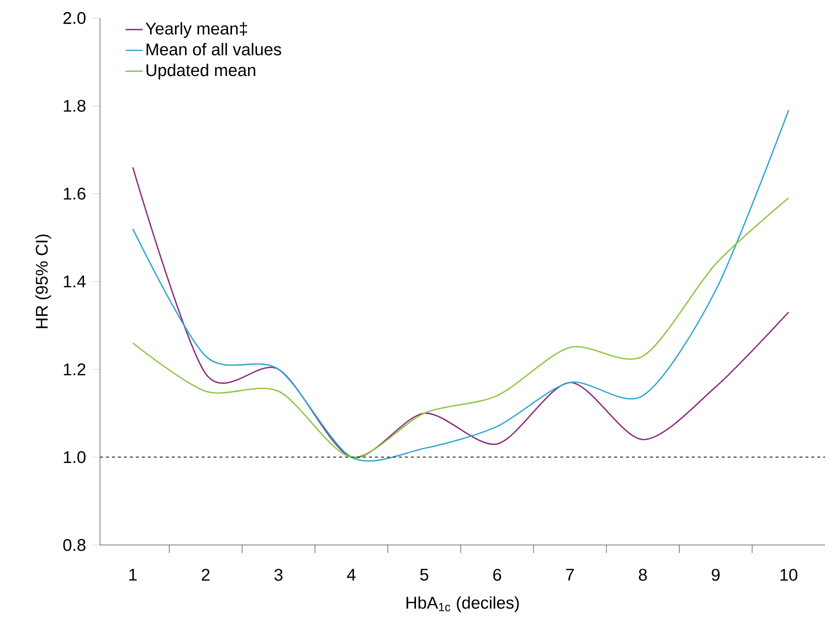  I want to click on legend-label: Mean of all values, so click(214, 49).